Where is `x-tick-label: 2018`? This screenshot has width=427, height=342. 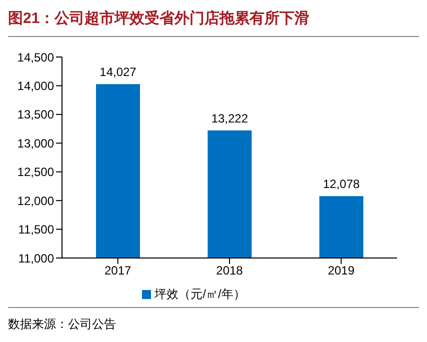 x-tick-label: 2018 is located at coordinates (230, 271).